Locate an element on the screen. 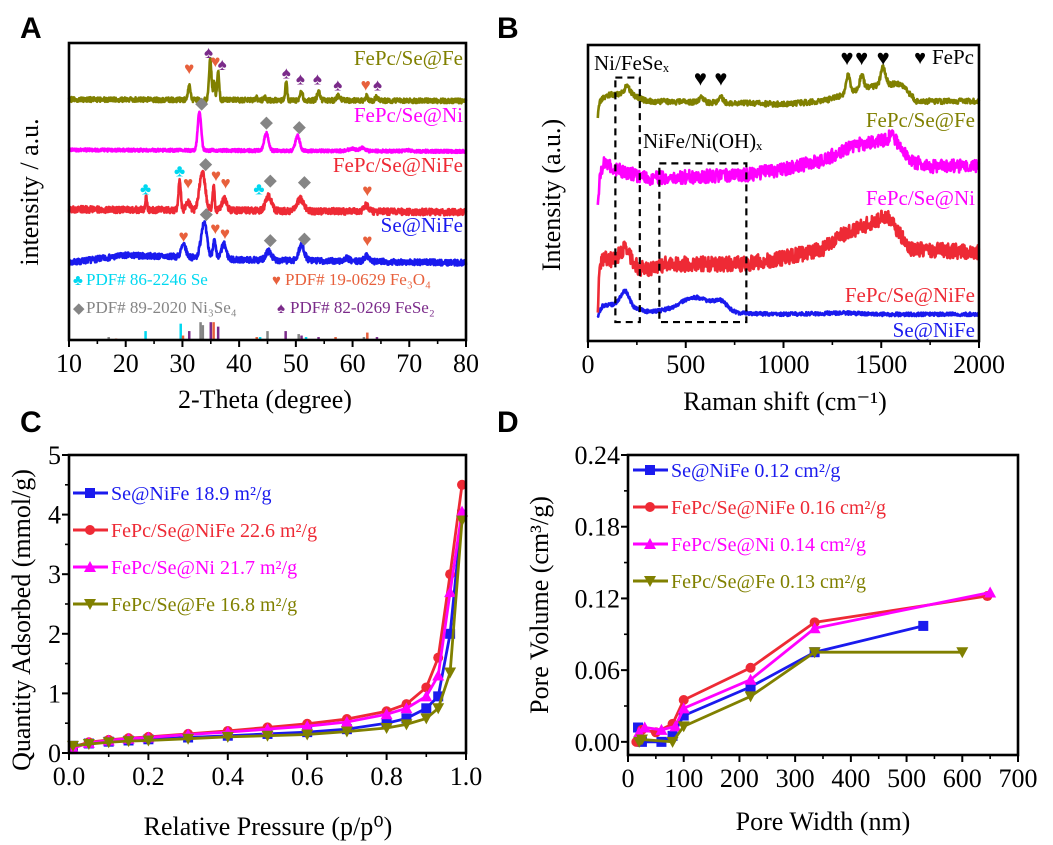  x-tick-label: 20 is located at coordinates (126, 363).